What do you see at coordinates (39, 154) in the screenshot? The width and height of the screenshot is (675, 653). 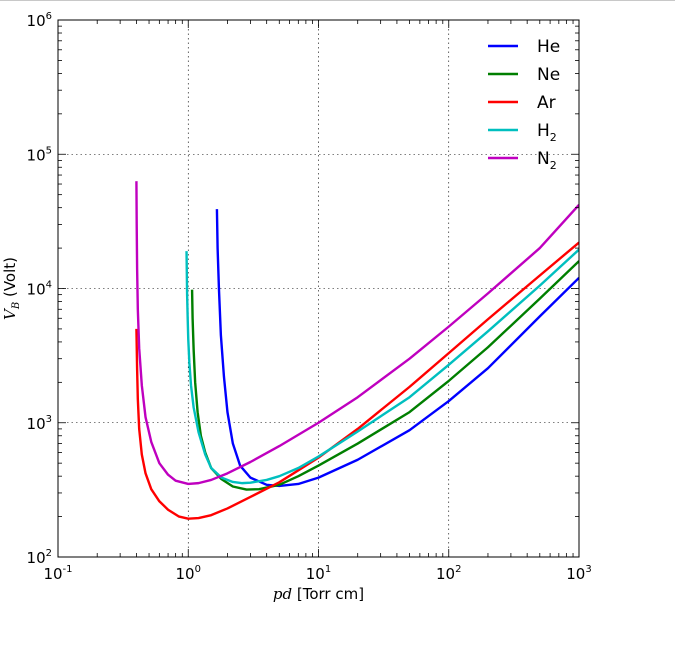 I see `y-tick-label: 10⁵` at bounding box center [39, 154].